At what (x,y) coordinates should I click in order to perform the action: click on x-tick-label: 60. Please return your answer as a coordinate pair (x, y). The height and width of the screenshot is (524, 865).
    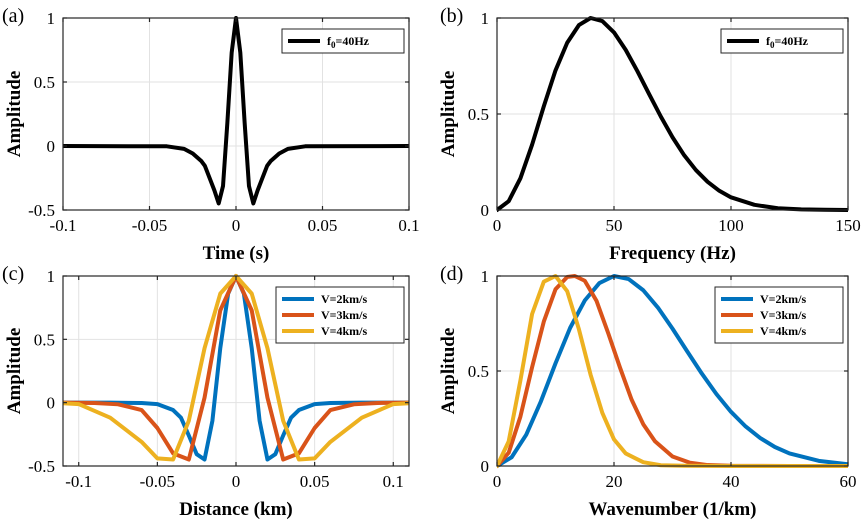
    Looking at the image, I should click on (848, 481).